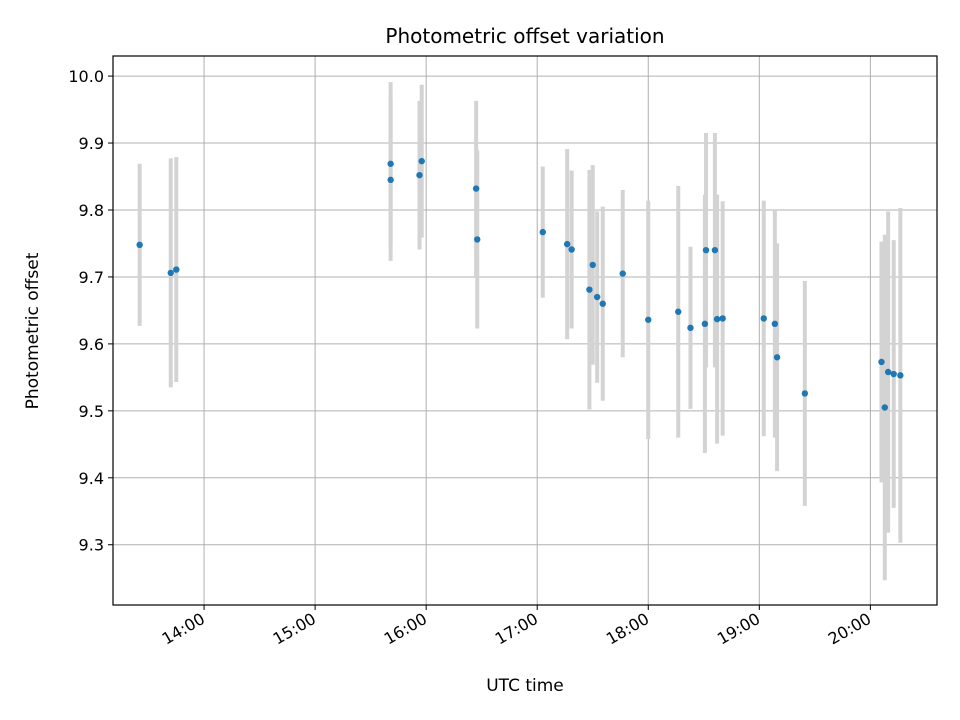 Image resolution: width=960 pixels, height=720 pixels. Describe the element at coordinates (91, 143) in the screenshot. I see `y-tick-label: 9.9` at that location.